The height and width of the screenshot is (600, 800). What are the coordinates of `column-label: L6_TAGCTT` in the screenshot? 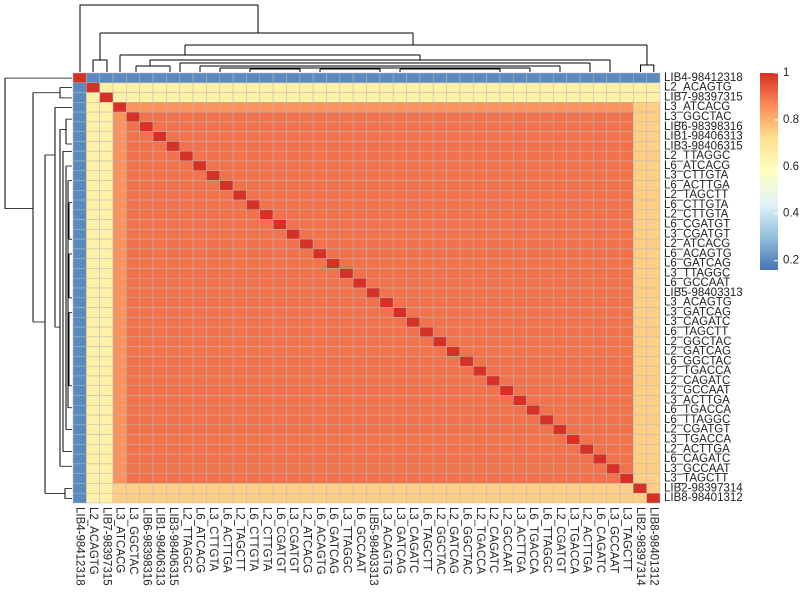 It's located at (427, 539).